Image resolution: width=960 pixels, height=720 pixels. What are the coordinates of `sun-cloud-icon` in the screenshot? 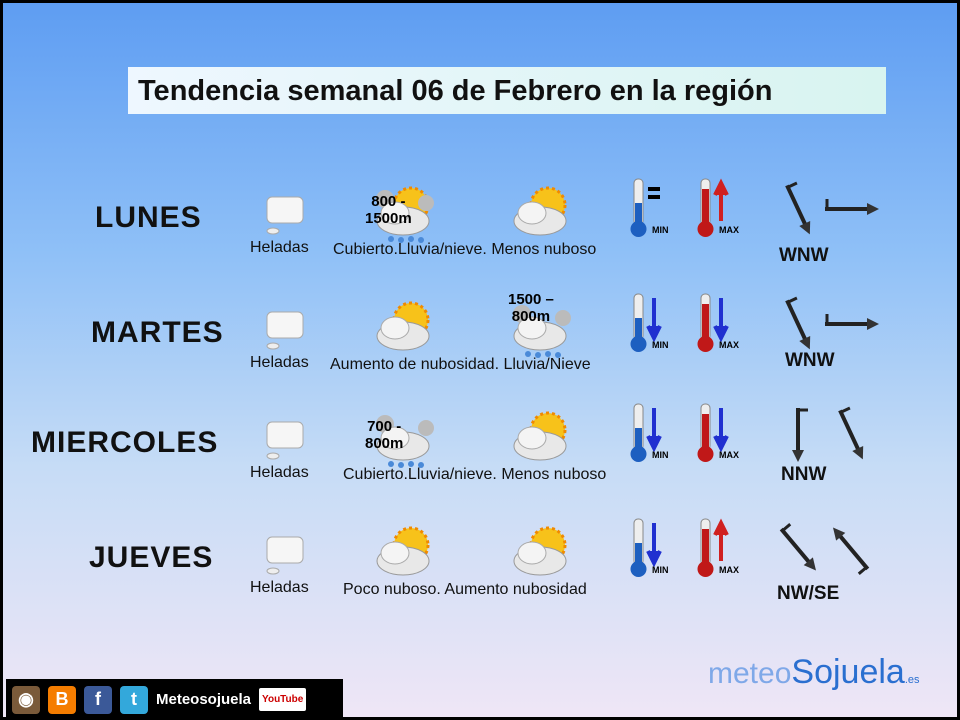 It's located at (406, 556).